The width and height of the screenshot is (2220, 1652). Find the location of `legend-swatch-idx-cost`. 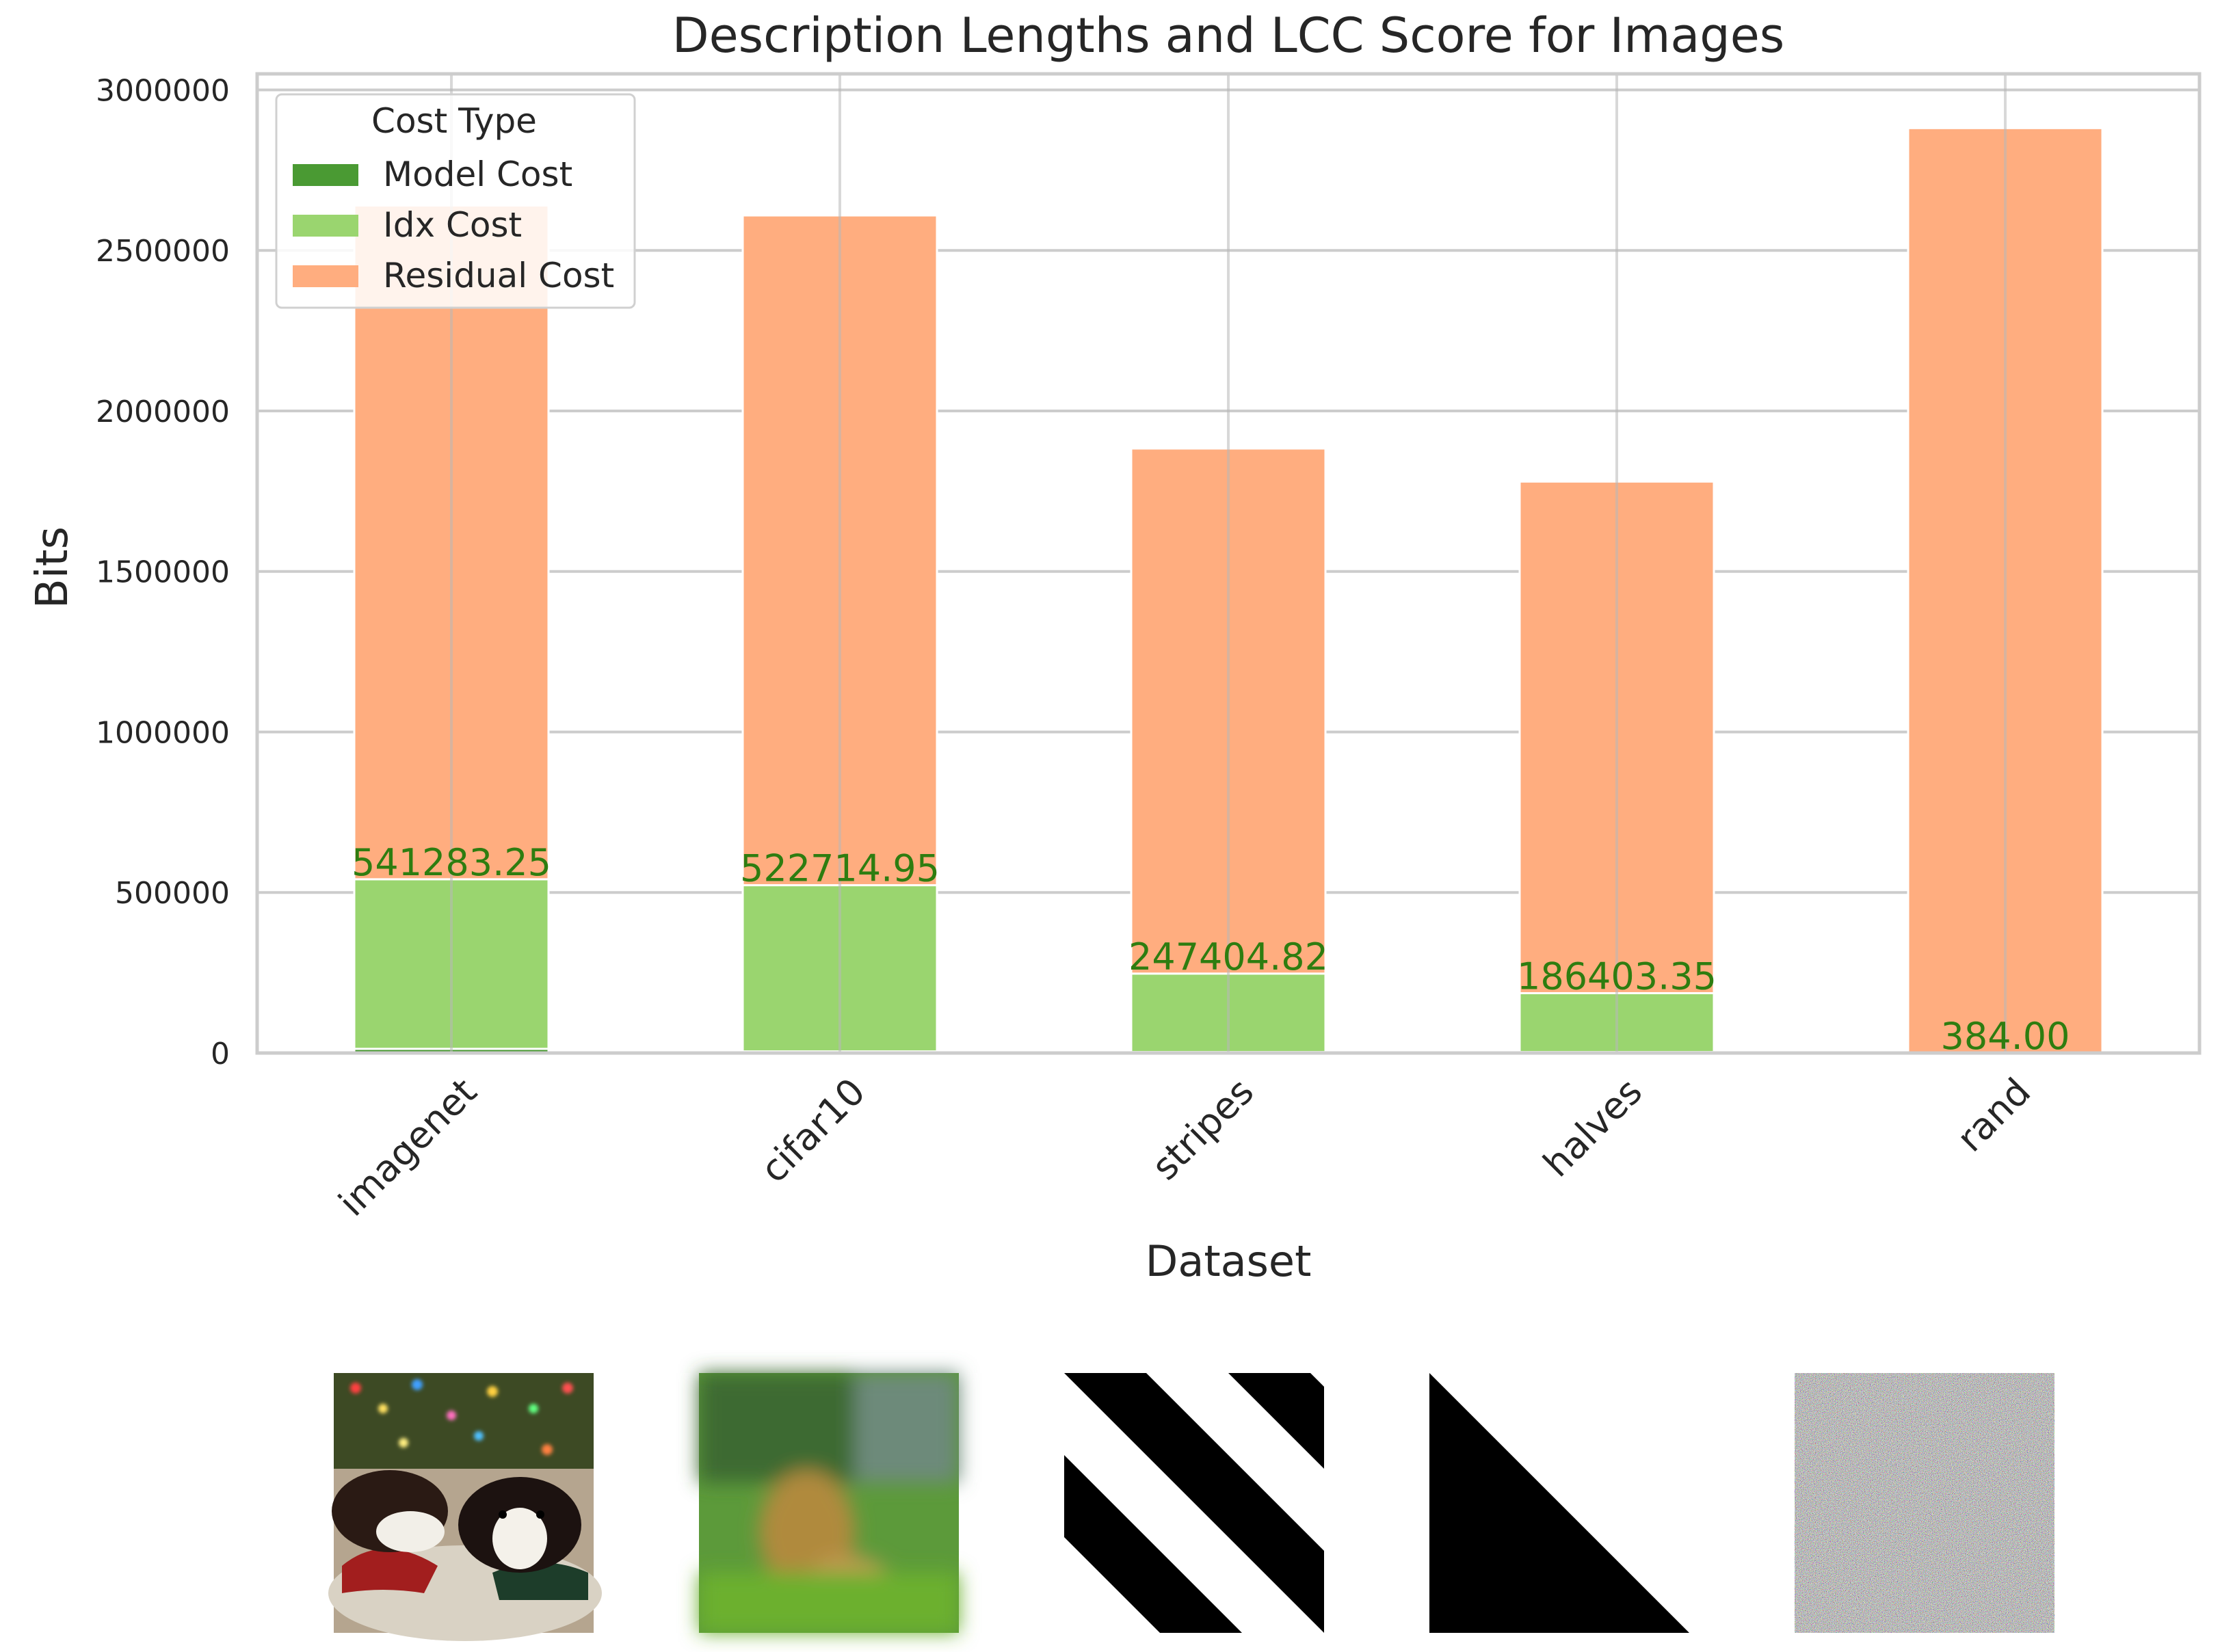

legend-swatch-idx-cost is located at coordinates (325, 226).